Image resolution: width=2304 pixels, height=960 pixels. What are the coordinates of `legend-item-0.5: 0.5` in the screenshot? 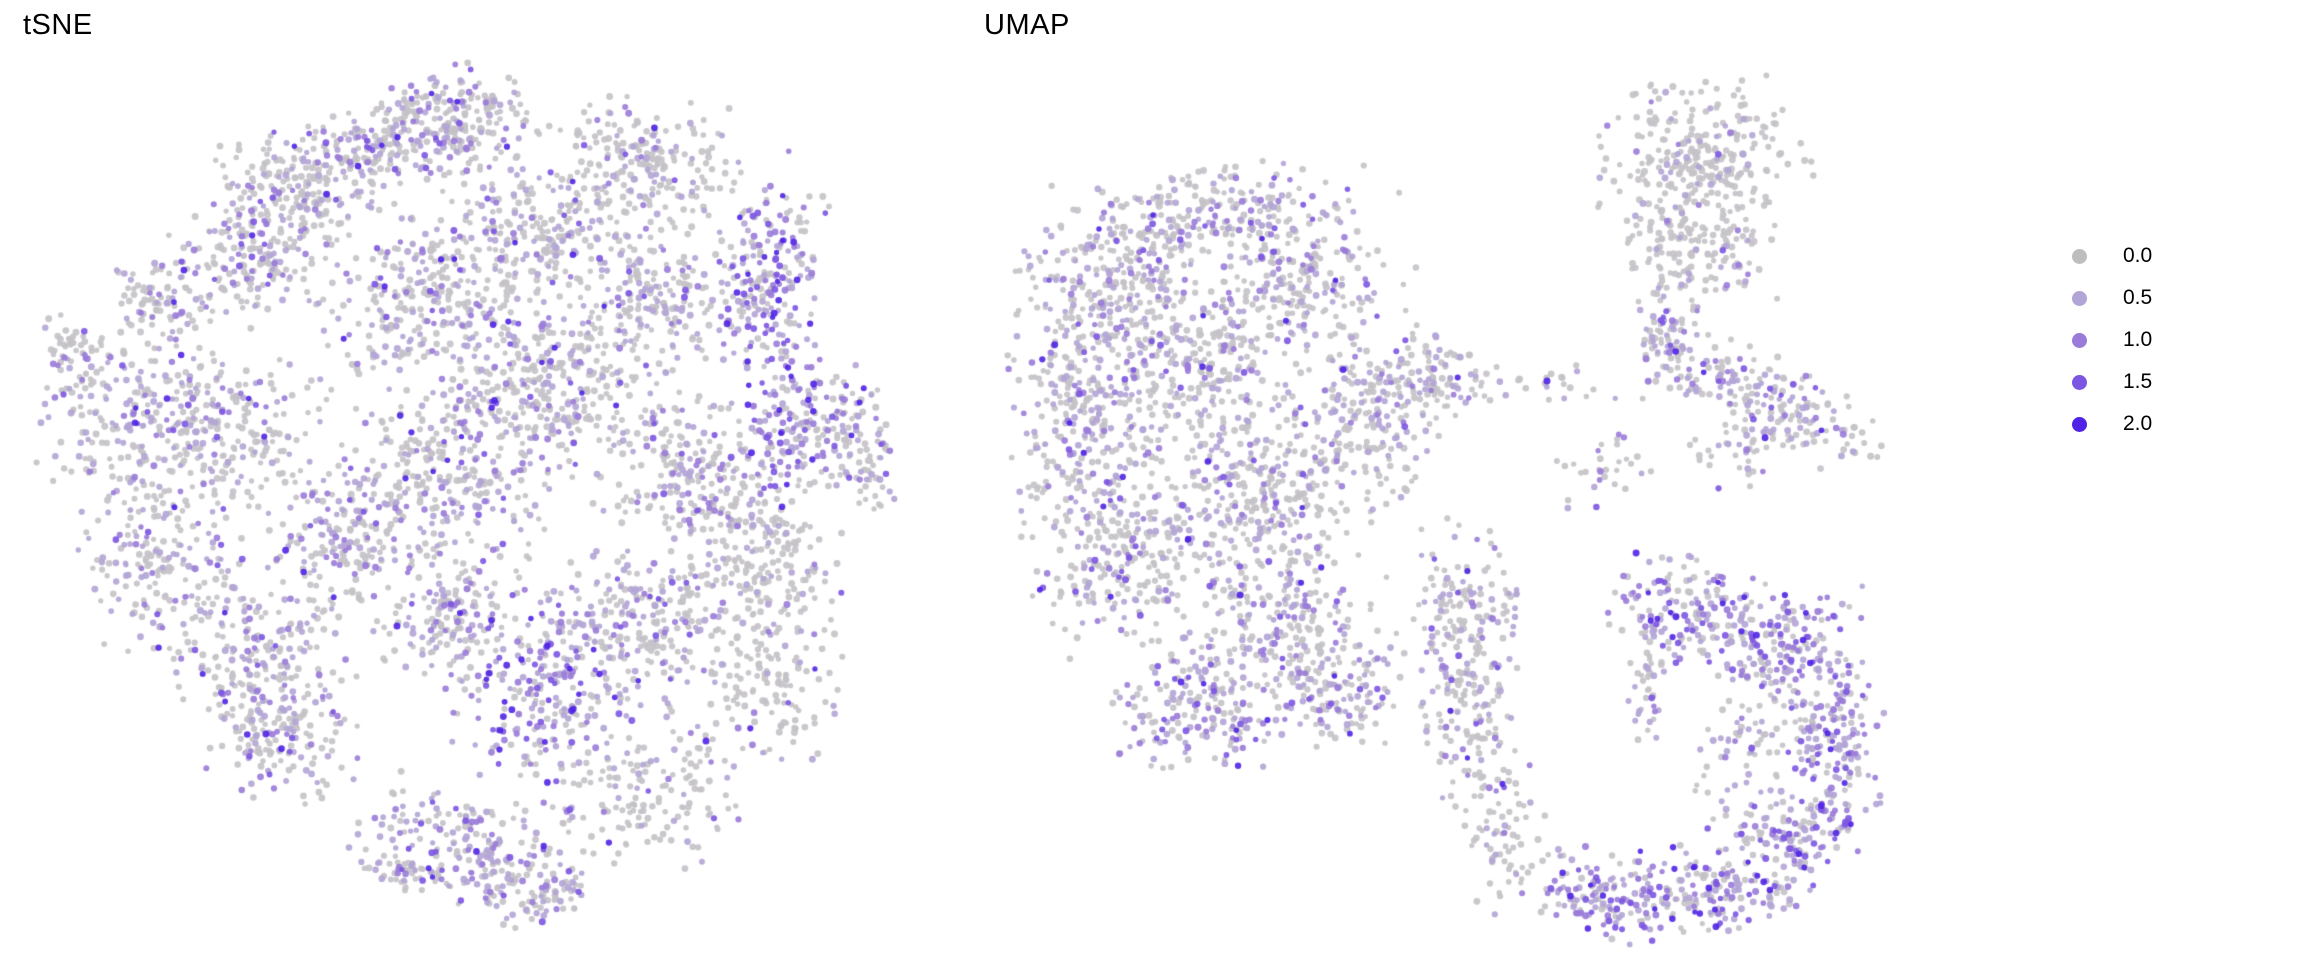 It's located at (2112, 298).